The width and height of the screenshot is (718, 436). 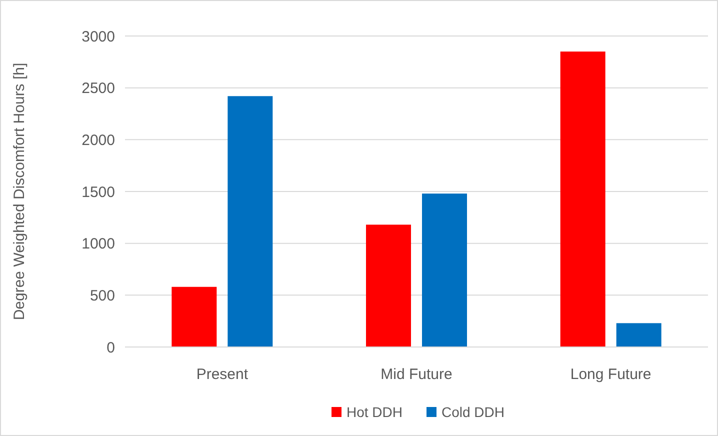 What do you see at coordinates (110, 347) in the screenshot?
I see `y-tick-label: 0` at bounding box center [110, 347].